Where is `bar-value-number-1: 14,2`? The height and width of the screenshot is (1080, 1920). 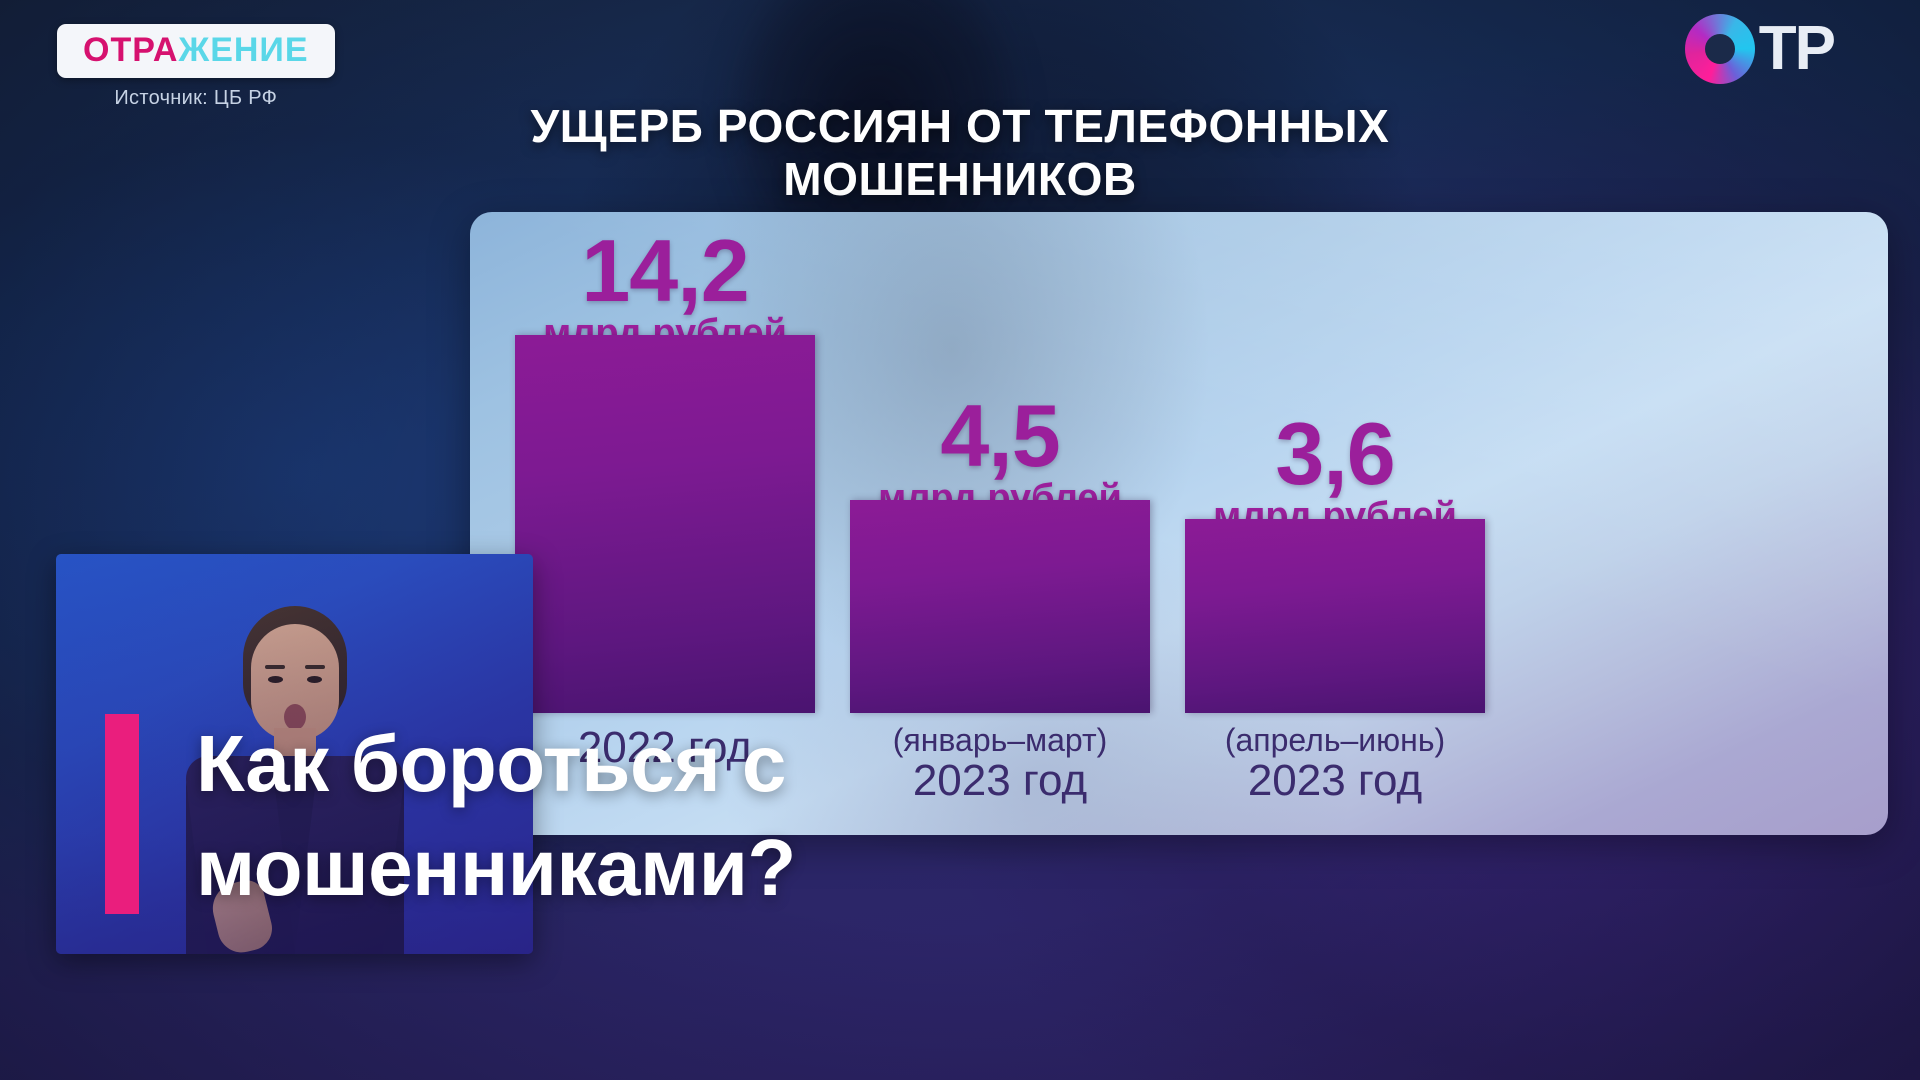 bar-value-number-1: 14,2 is located at coordinates (665, 270).